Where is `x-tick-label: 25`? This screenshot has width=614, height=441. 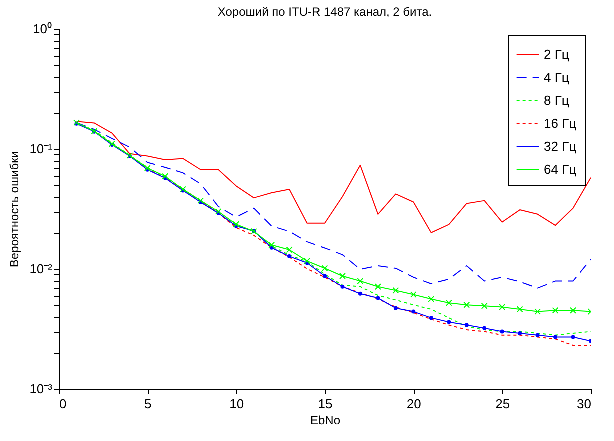
x-tick-label: 25 is located at coordinates (503, 404).